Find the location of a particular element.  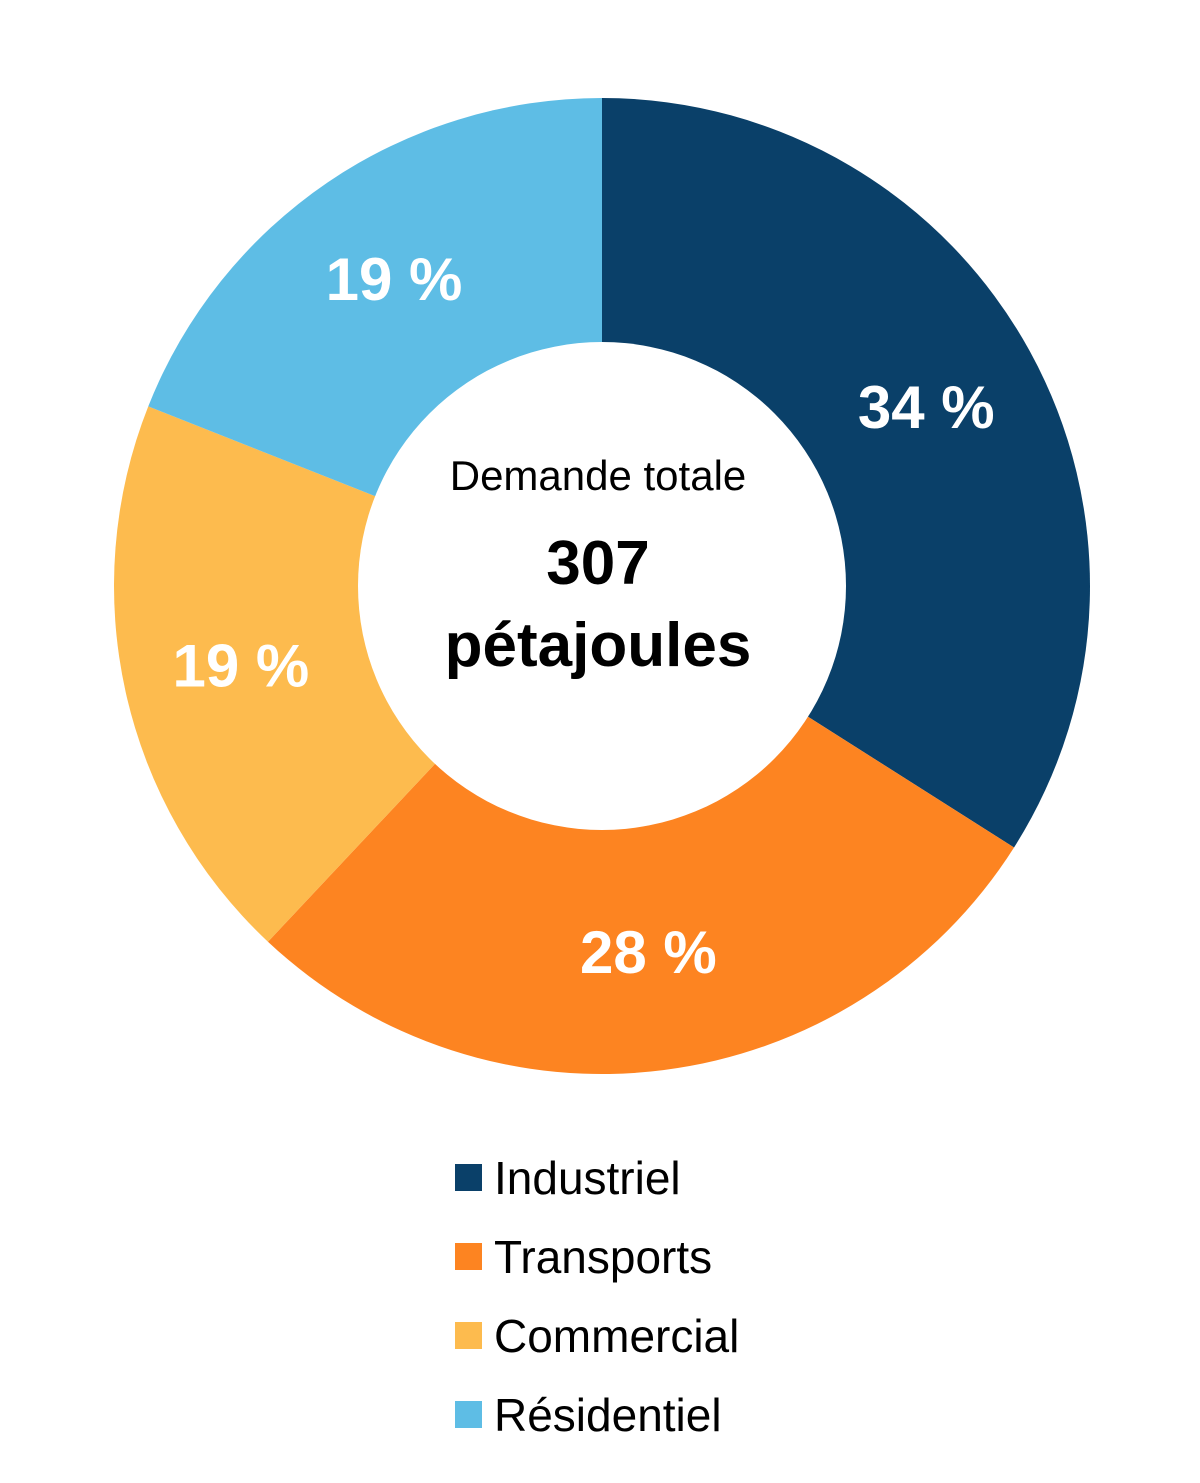

legend-item-industriel: Industriel is located at coordinates (665, 1177).